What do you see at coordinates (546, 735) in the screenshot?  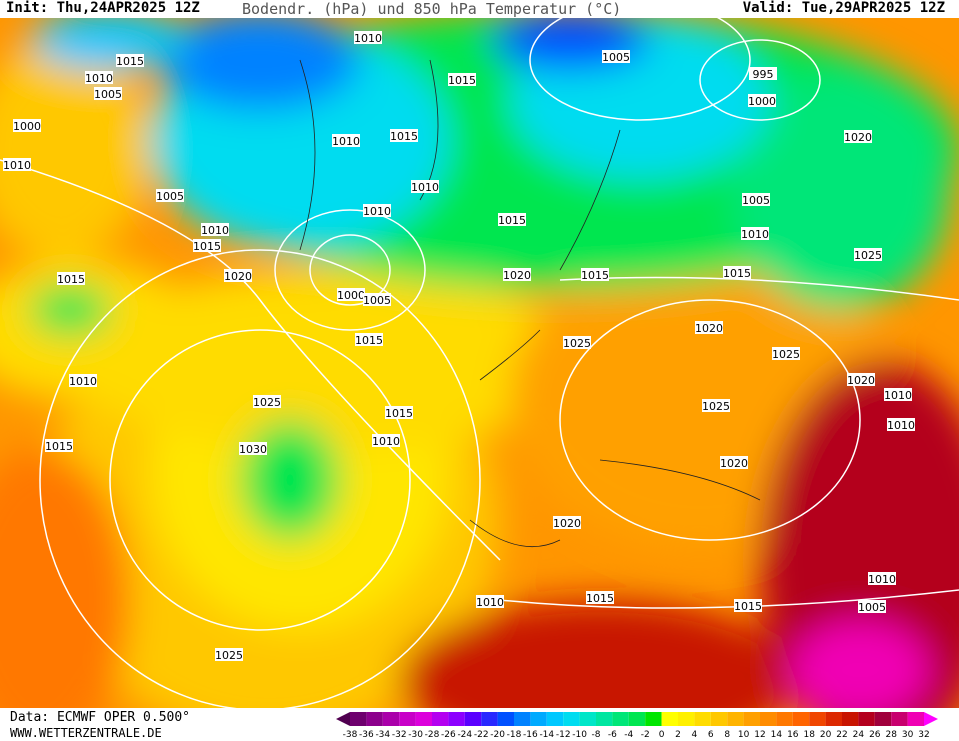 I see `colorbar-tick-label: -14` at bounding box center [546, 735].